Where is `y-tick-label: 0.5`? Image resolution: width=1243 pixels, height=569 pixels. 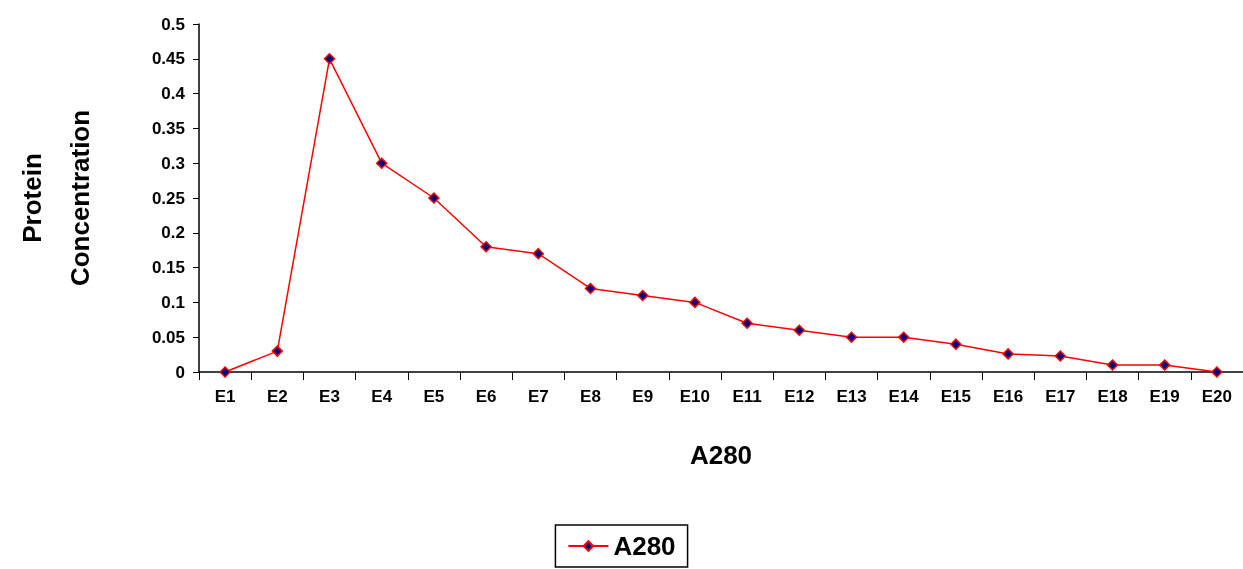 y-tick-label: 0.5 is located at coordinates (173, 24).